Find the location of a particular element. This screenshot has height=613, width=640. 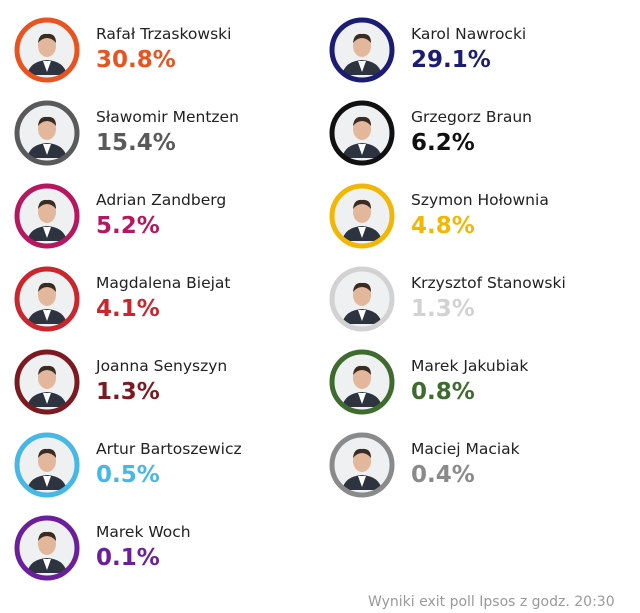

candidate-result: 0.1% is located at coordinates (128, 558).